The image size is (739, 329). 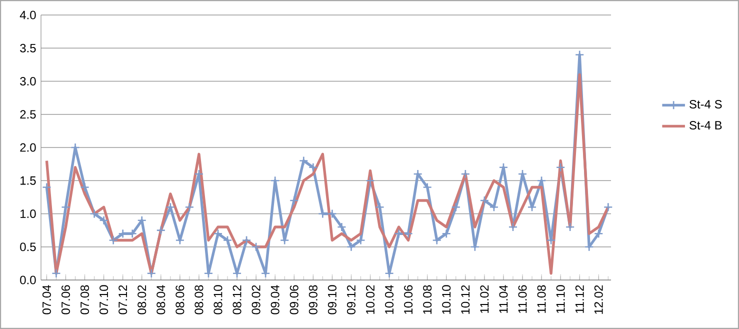 What do you see at coordinates (503, 299) in the screenshot?
I see `x-tick-label: 11.04` at bounding box center [503, 299].